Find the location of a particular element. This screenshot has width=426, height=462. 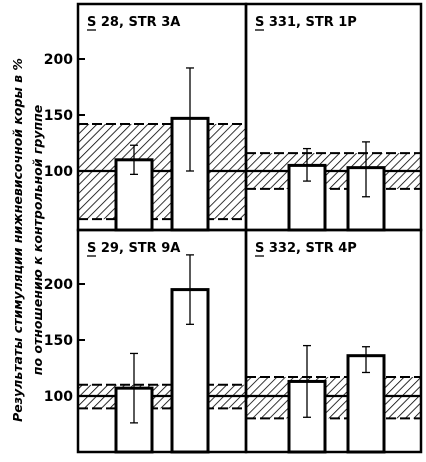

panel-title: S 29, STR 9A is located at coordinates (133, 248).